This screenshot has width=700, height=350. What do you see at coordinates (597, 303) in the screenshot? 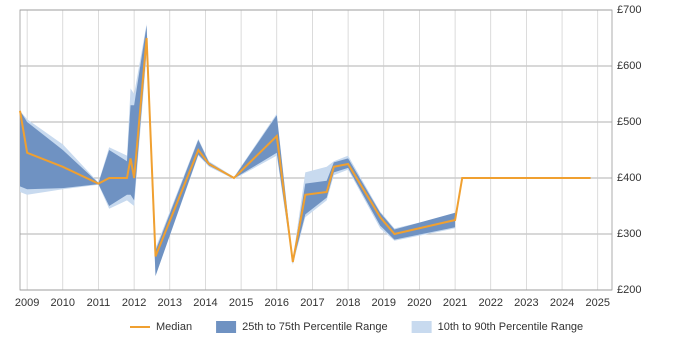
I see `x-tick-label: 2025` at bounding box center [597, 303].